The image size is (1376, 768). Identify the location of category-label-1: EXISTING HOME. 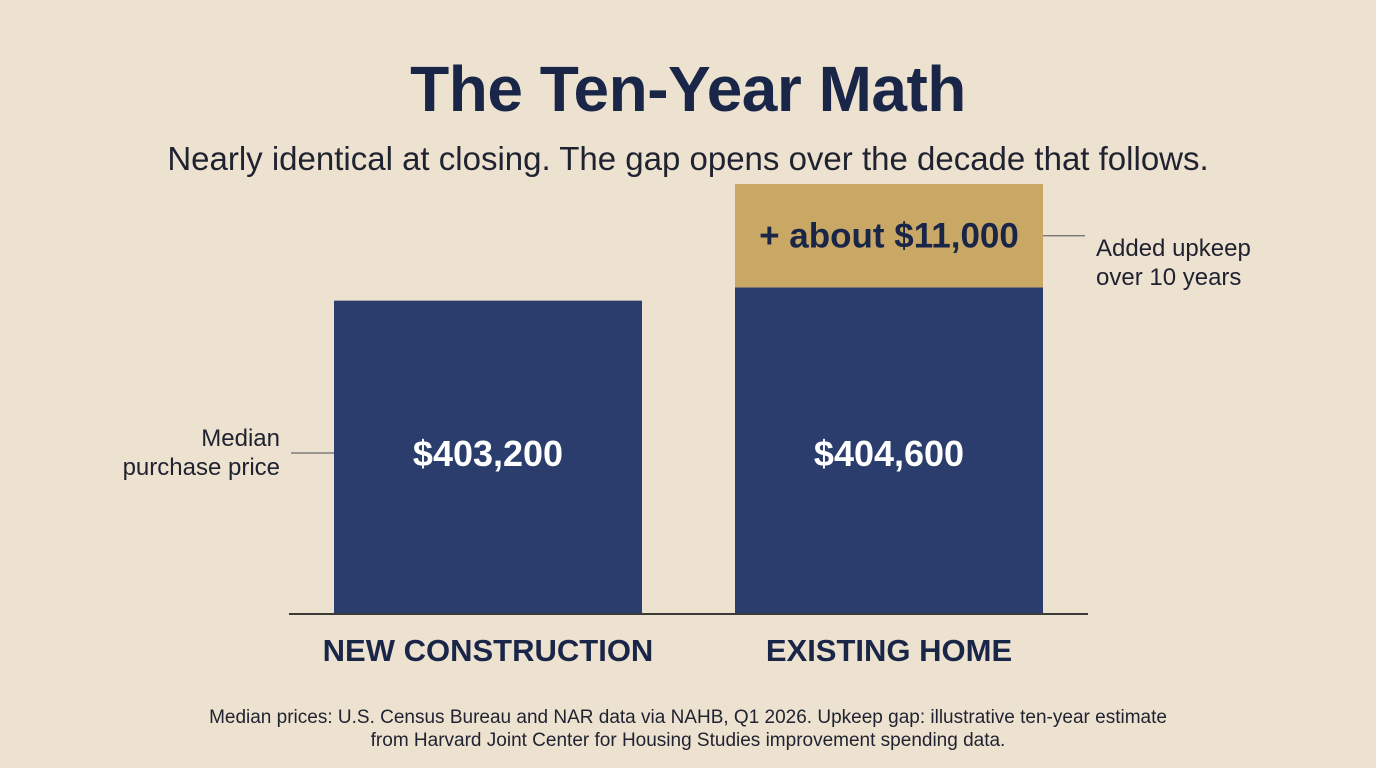
(889, 650).